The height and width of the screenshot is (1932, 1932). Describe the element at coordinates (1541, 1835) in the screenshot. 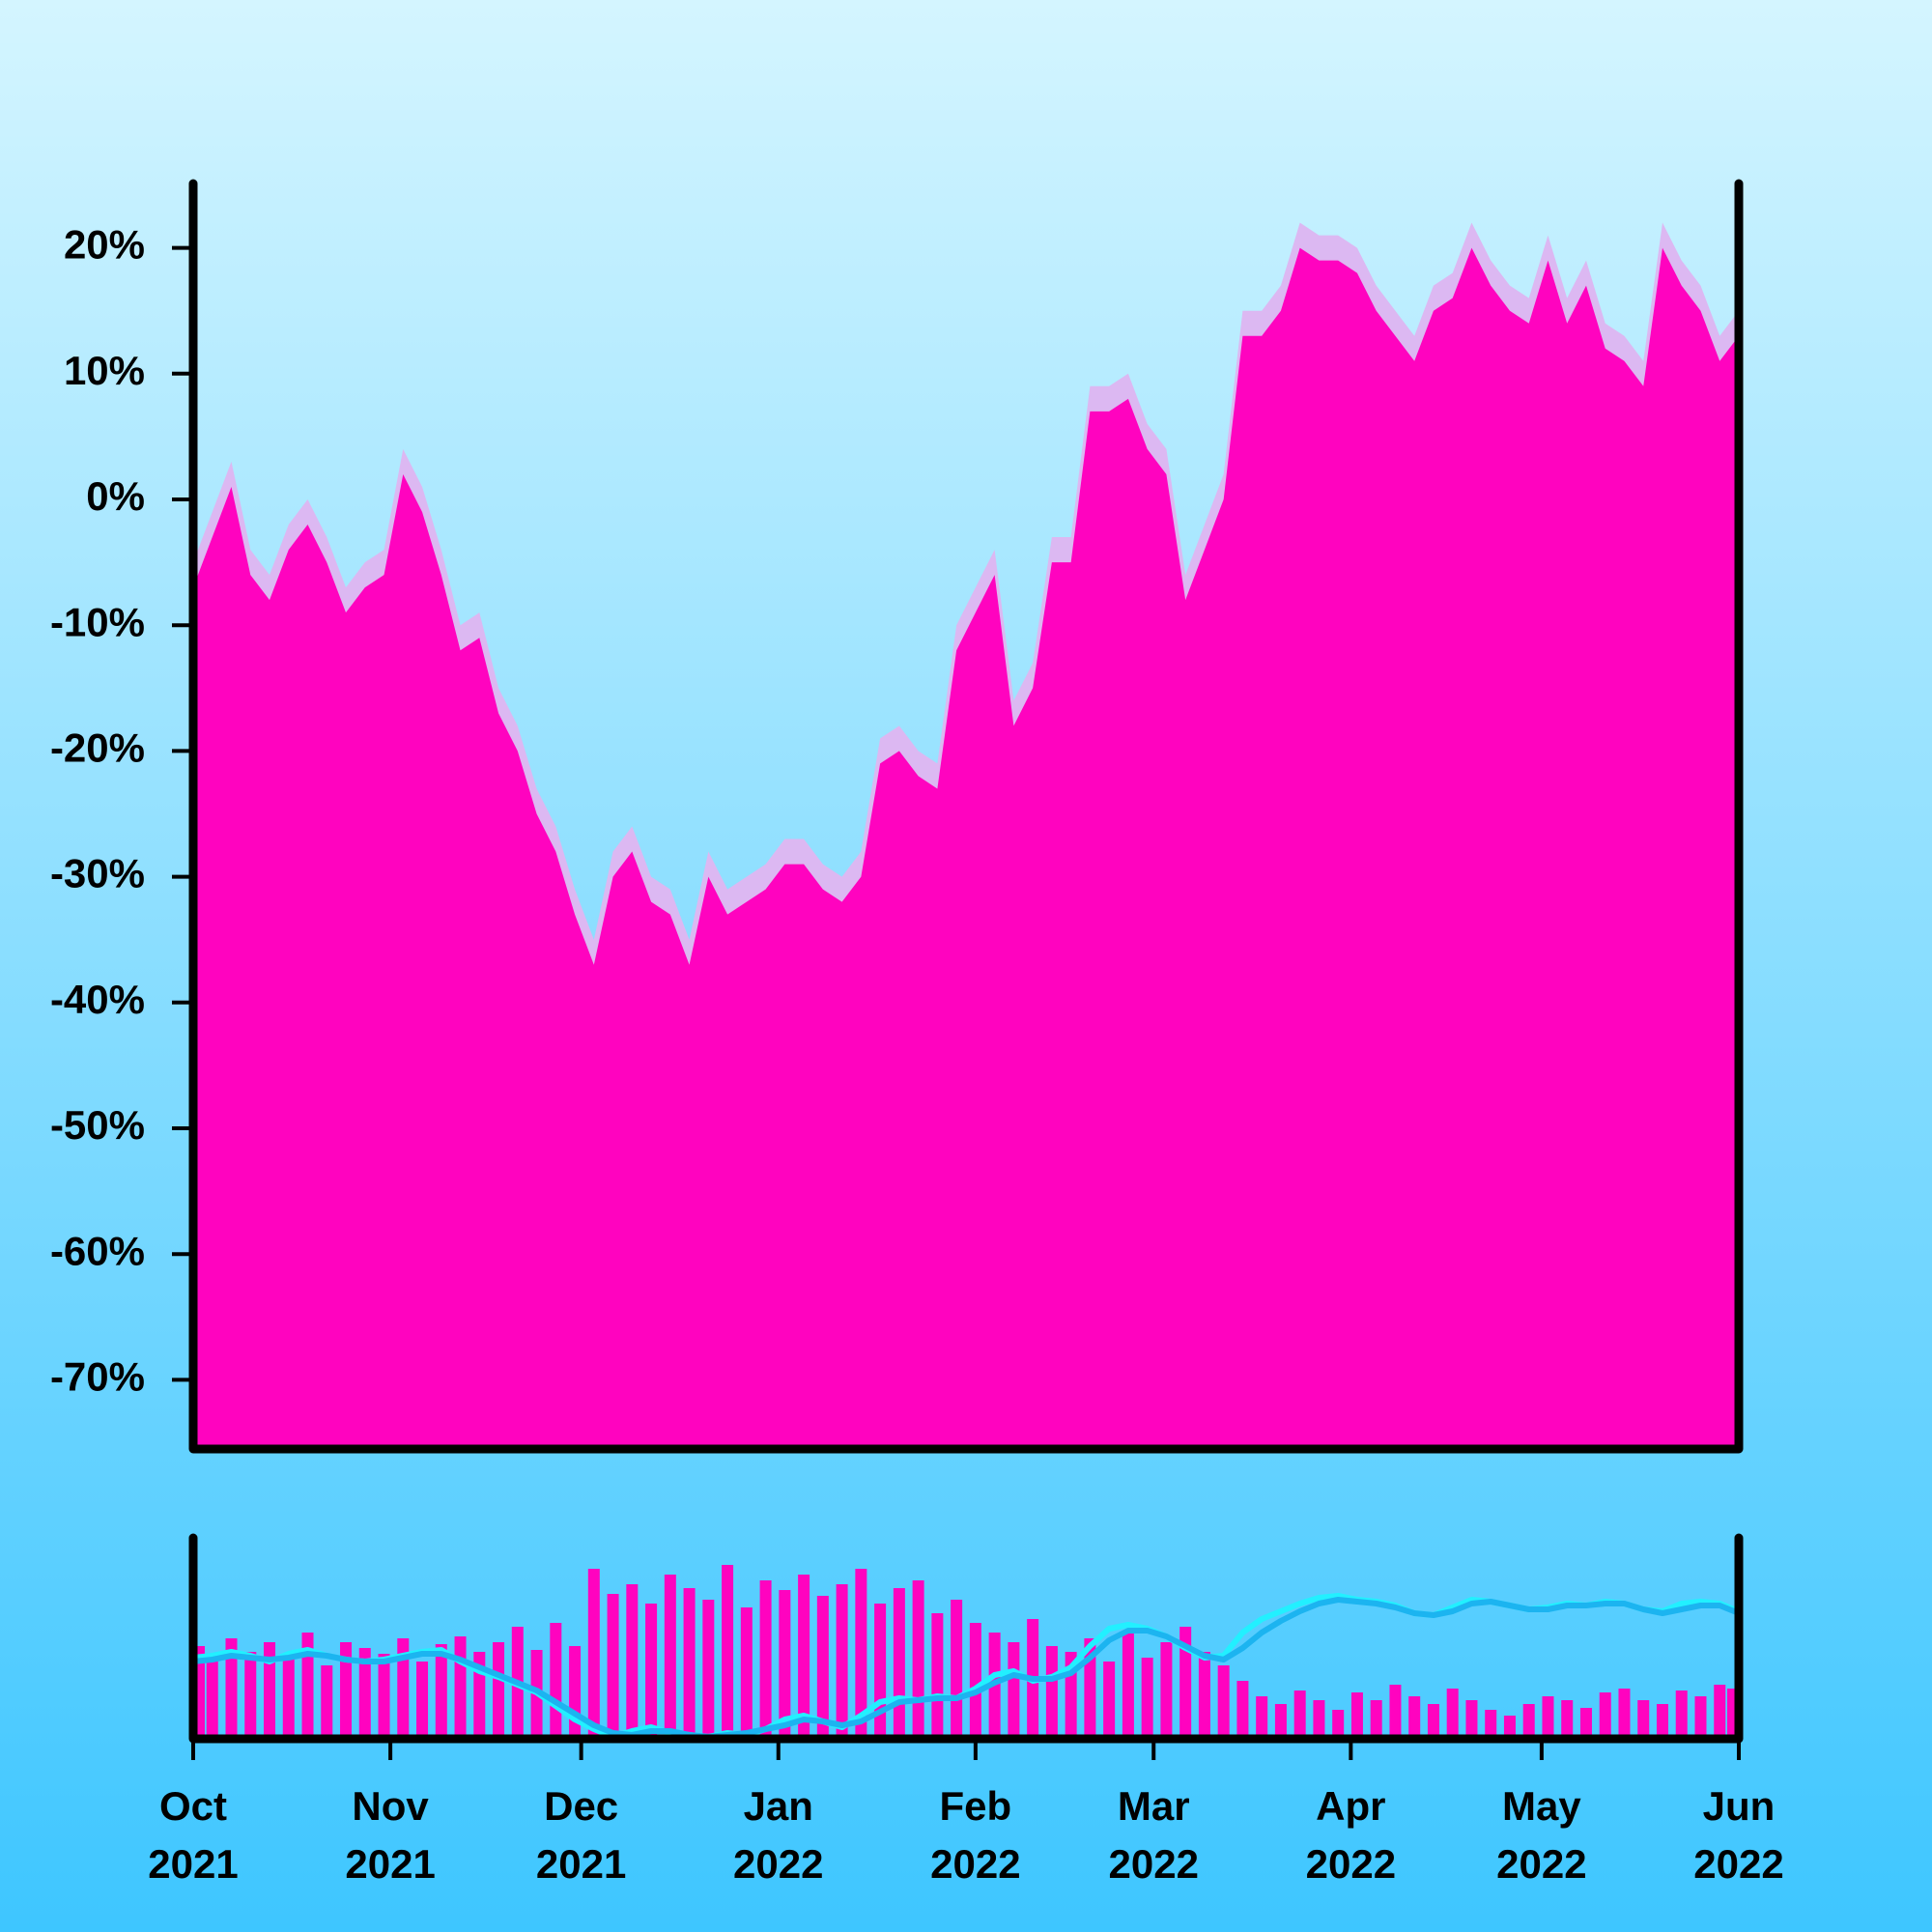

I see `x-tick-label: May 2022` at that location.